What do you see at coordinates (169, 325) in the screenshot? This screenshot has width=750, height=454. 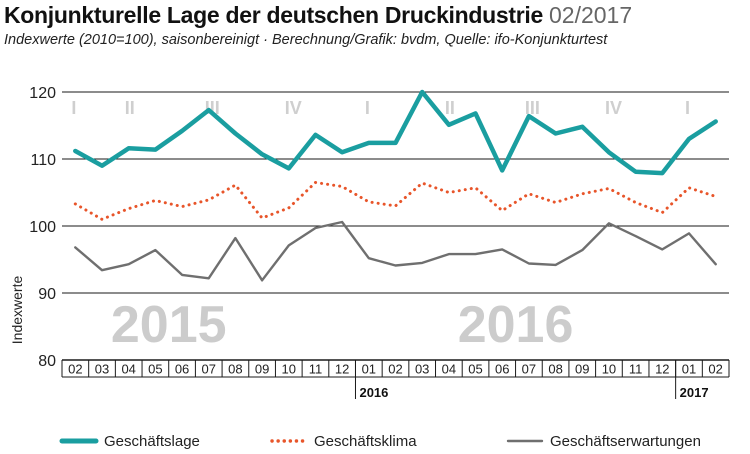 I see `year-watermark: 2015` at bounding box center [169, 325].